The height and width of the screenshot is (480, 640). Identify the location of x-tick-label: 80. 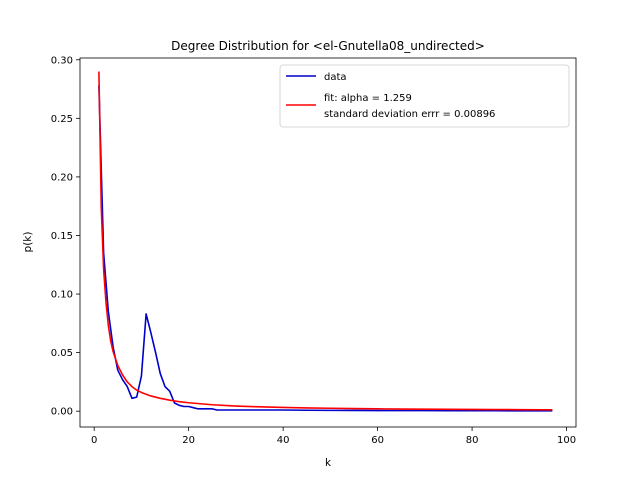
(472, 440).